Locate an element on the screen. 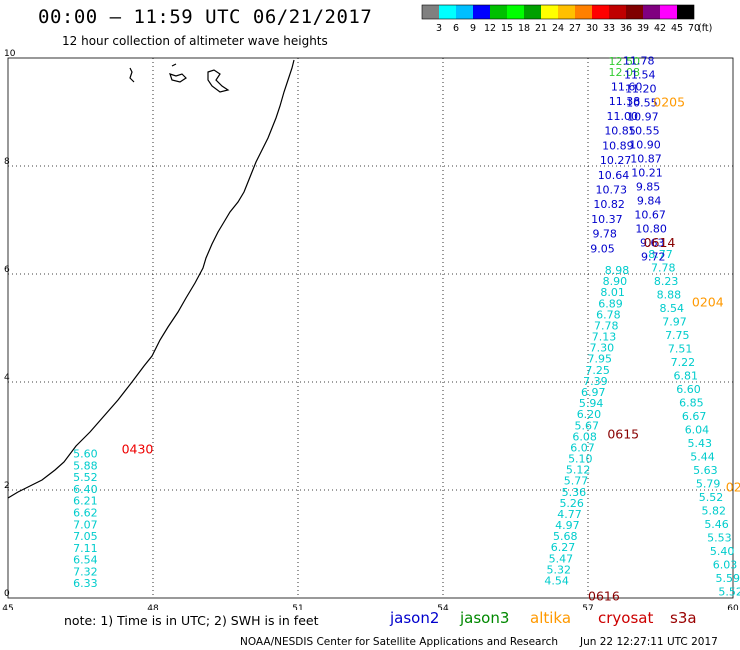 The width and height of the screenshot is (740, 650). wave-height-value: 6.67 is located at coordinates (694, 416).